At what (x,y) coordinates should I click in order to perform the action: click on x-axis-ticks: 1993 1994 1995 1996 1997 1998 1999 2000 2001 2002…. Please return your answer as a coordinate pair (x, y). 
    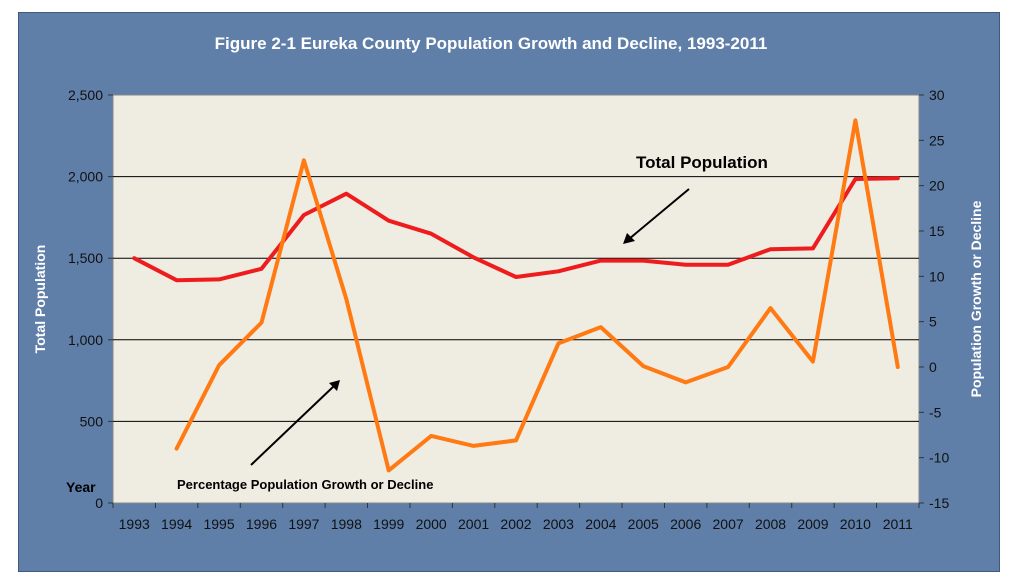
    Looking at the image, I should click on (516, 517).